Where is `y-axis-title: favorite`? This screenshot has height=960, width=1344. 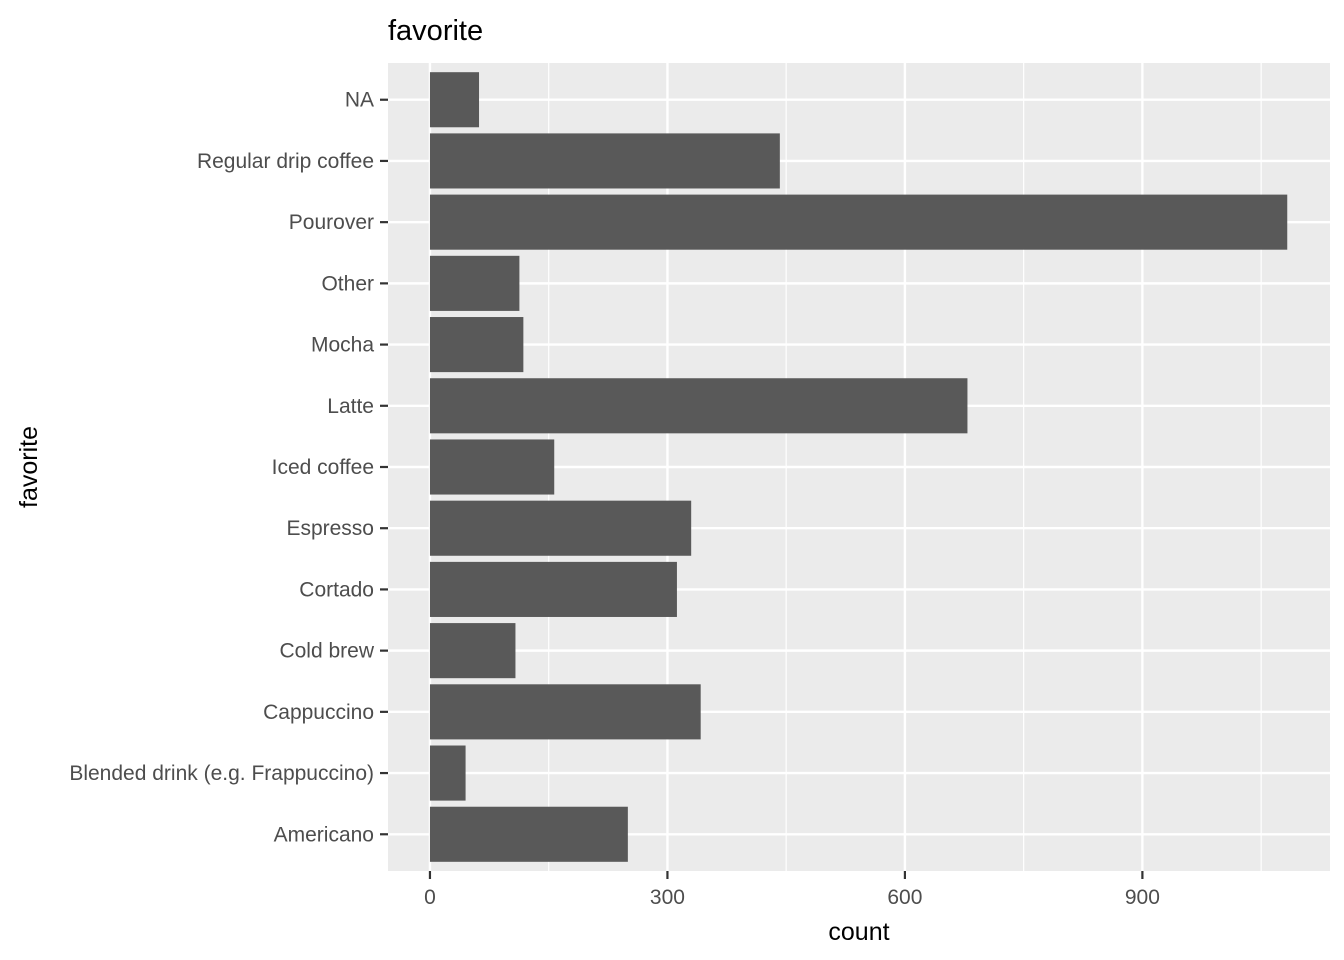
y-axis-title: favorite is located at coordinates (29, 467).